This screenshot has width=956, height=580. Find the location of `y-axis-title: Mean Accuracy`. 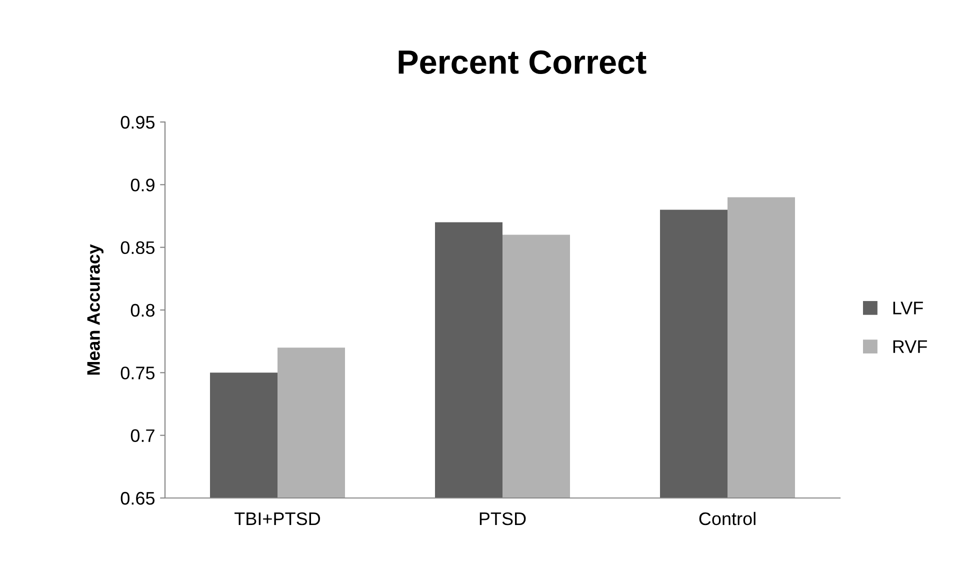

y-axis-title: Mean Accuracy is located at coordinates (95, 309).